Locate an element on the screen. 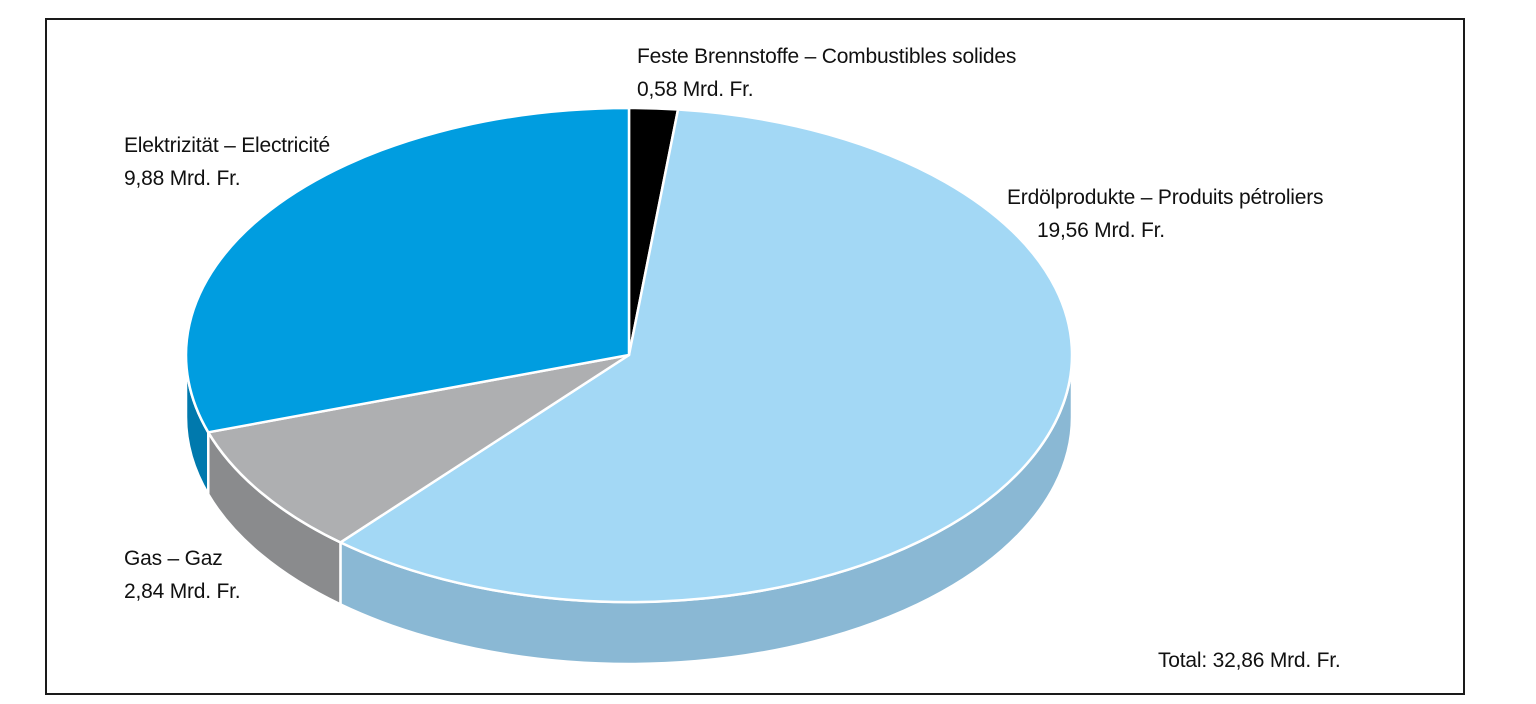 Image resolution: width=1536 pixels, height=704 pixels. slice-value: 2,84 Mrd. Fr. is located at coordinates (182, 591).